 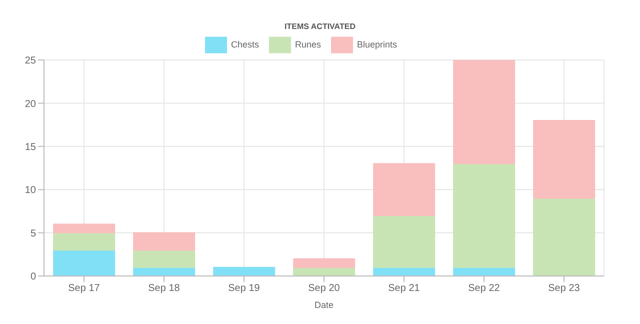 I want to click on x-tick-label: Sep 20, so click(x=324, y=288).